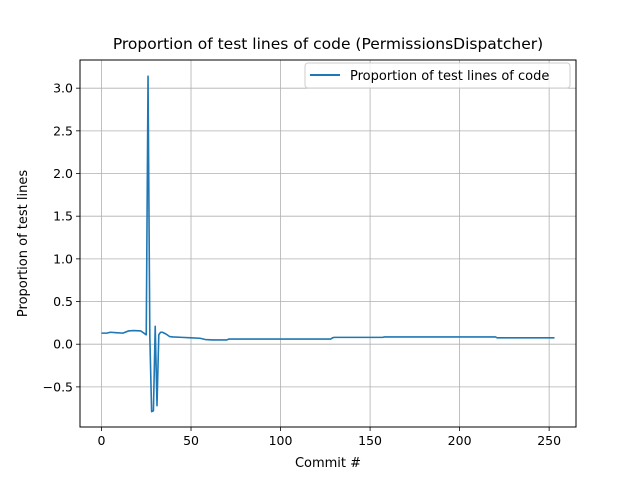 The height and width of the screenshot is (480, 640). I want to click on legend-label: Proportion of test lines of code, so click(449, 76).